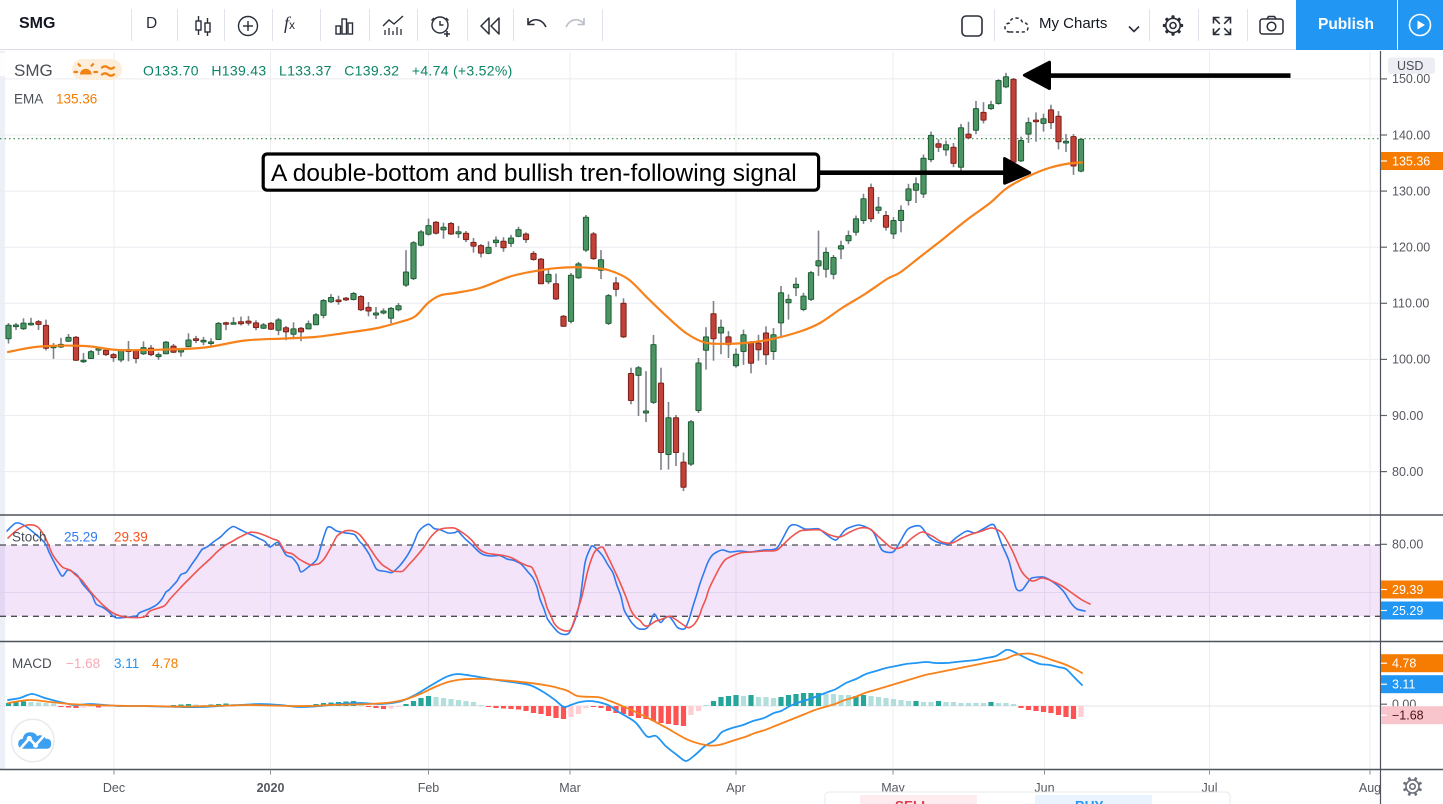 The width and height of the screenshot is (1443, 804). I want to click on svg-text: 150.00, so click(1411, 79).